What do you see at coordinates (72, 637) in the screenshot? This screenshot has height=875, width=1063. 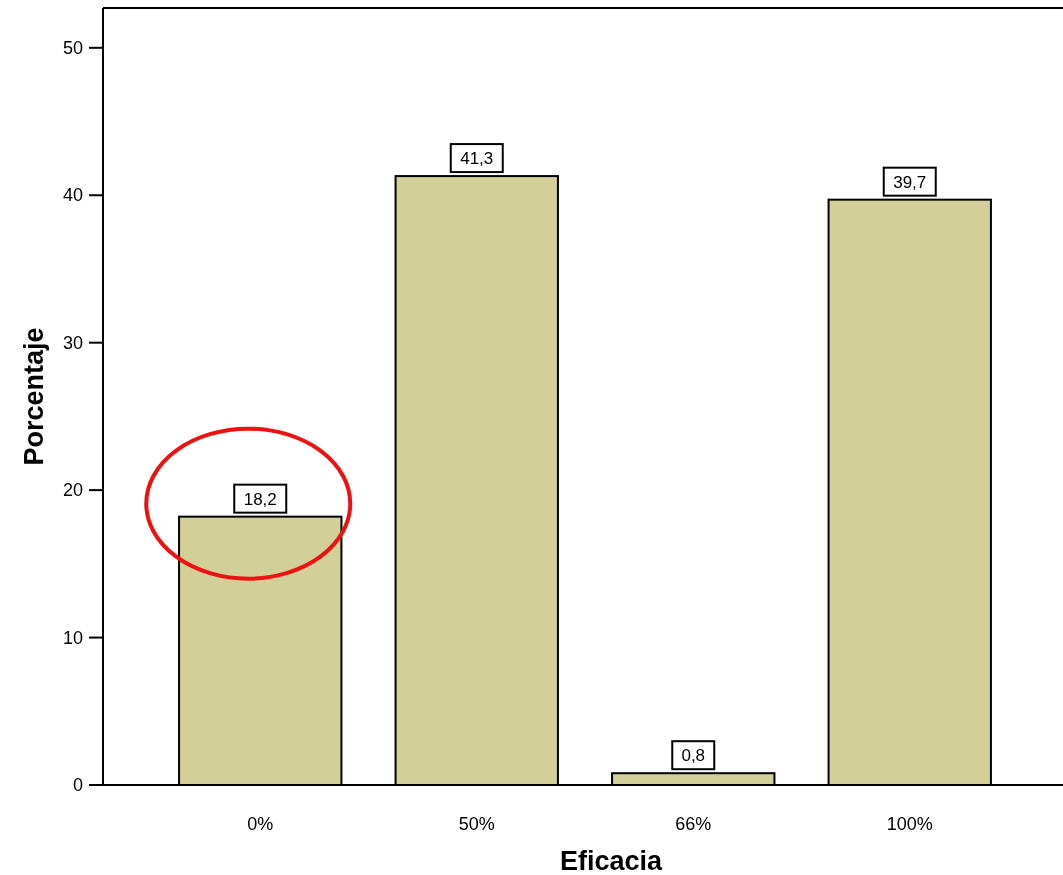 I see `y-tick-label: 10` at bounding box center [72, 637].